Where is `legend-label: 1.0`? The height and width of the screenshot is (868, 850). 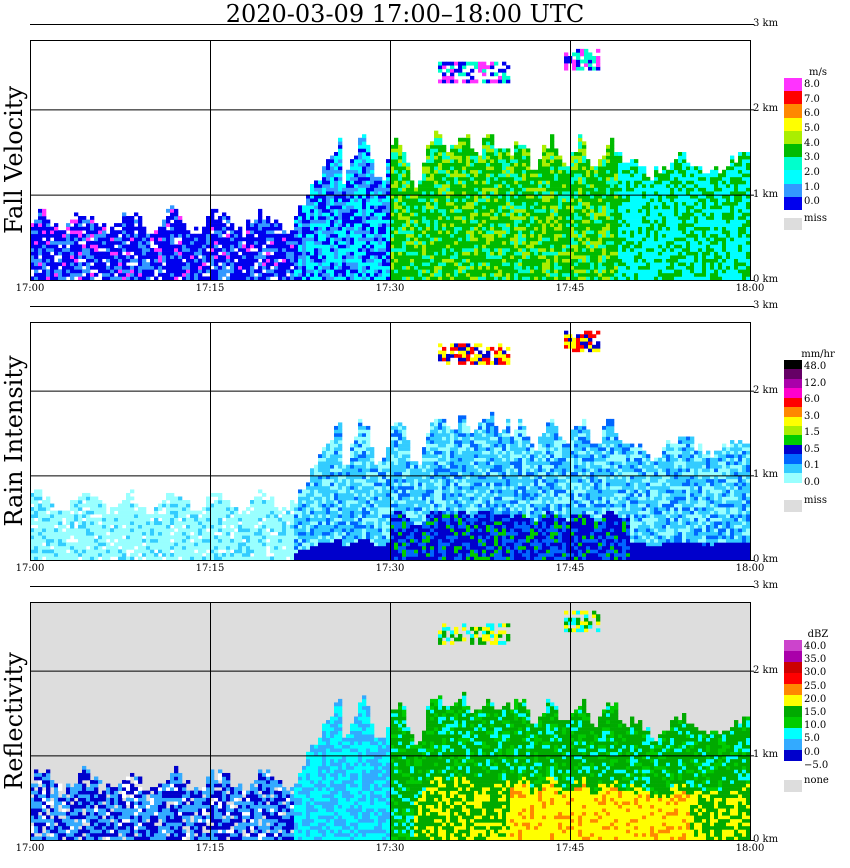 legend-label: 1.0 is located at coordinates (812, 187).